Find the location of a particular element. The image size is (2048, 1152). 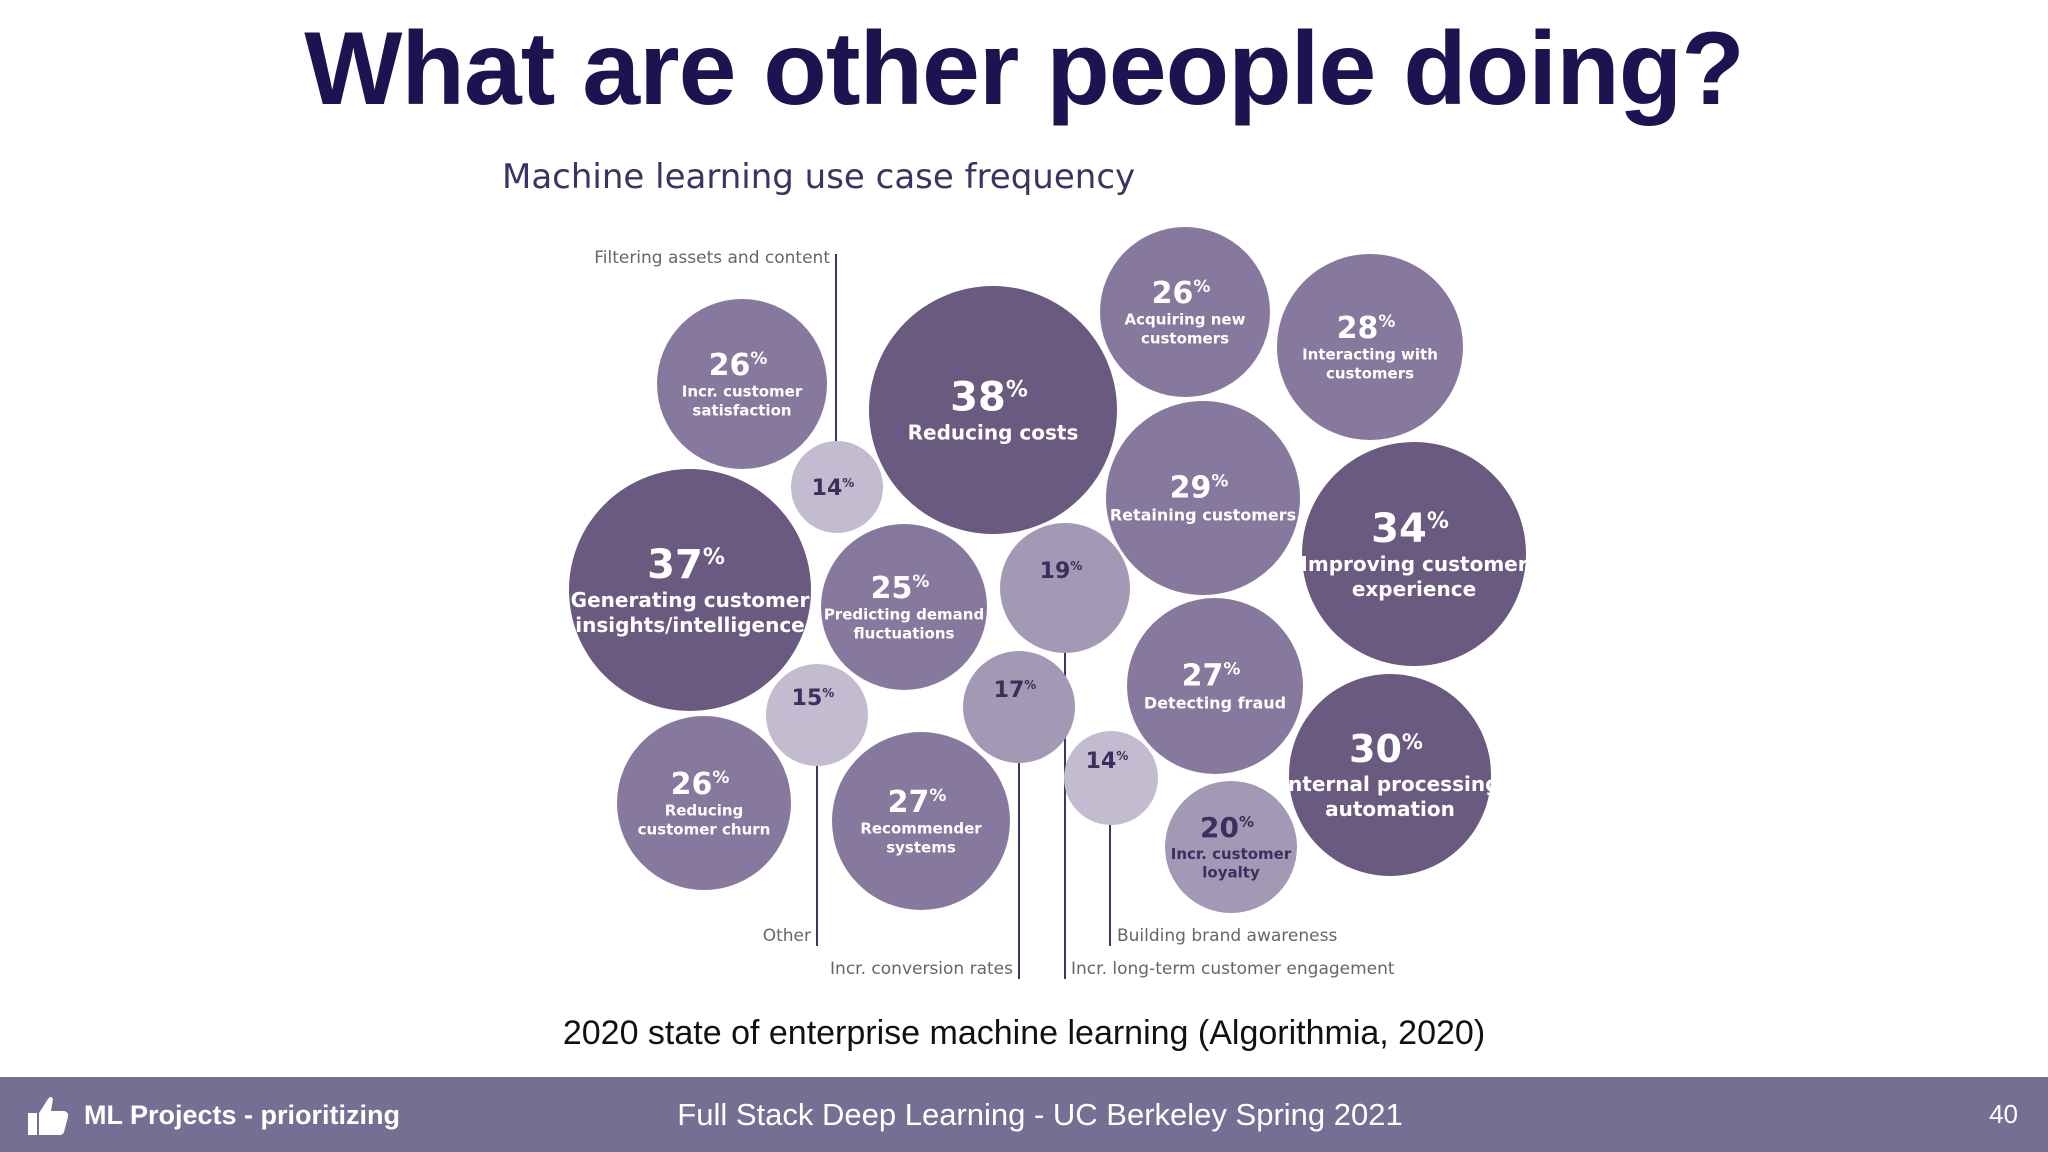

external-label-incr-long-term-customer-engagement: Incr. long-term customer engagement is located at coordinates (1233, 969).